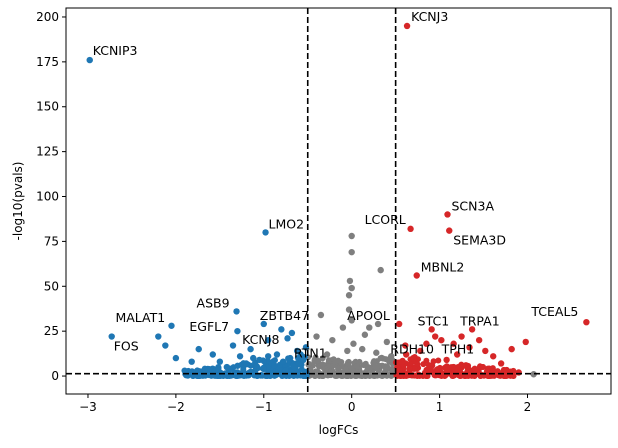  I want to click on gene-label: TCEAL5, so click(554, 311).